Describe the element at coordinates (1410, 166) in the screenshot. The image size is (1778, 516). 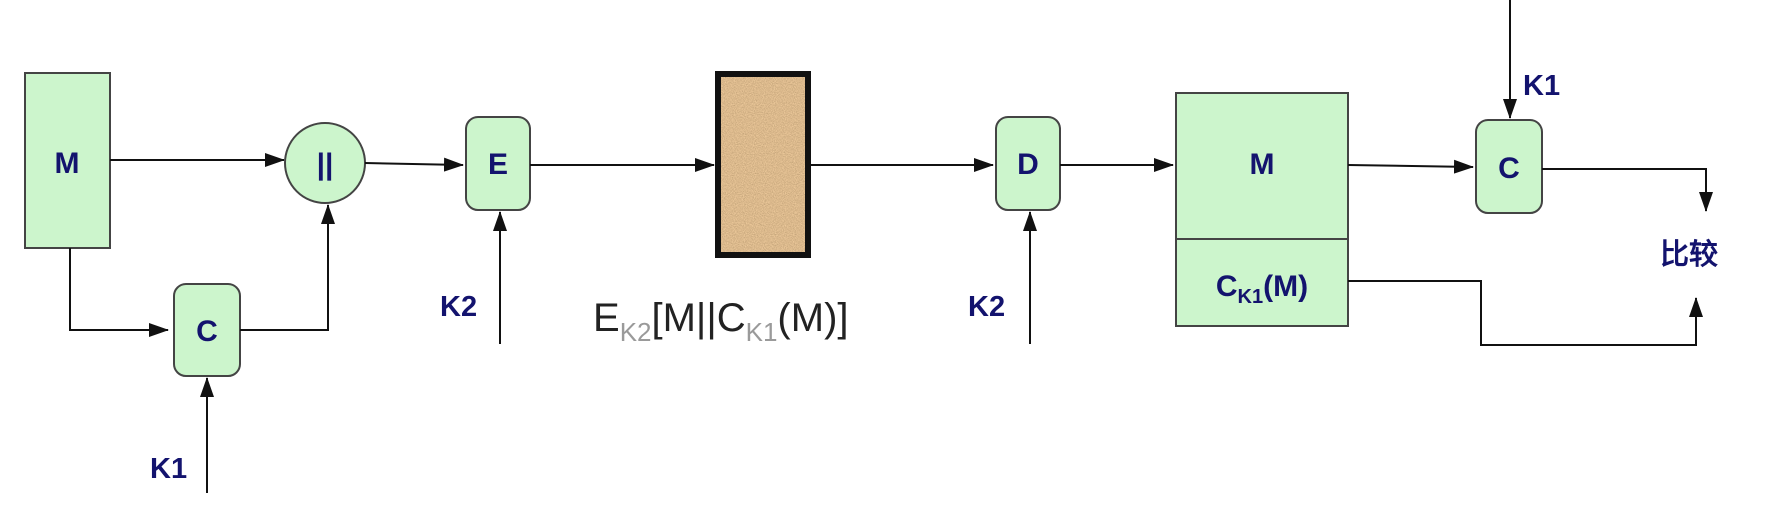
I see `arrow-message-to-mac` at that location.